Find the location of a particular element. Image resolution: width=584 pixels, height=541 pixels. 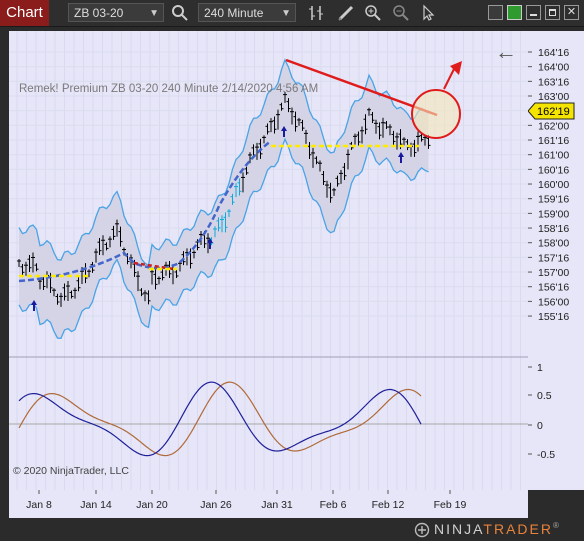

oscillator-fast is located at coordinates (220, 419).